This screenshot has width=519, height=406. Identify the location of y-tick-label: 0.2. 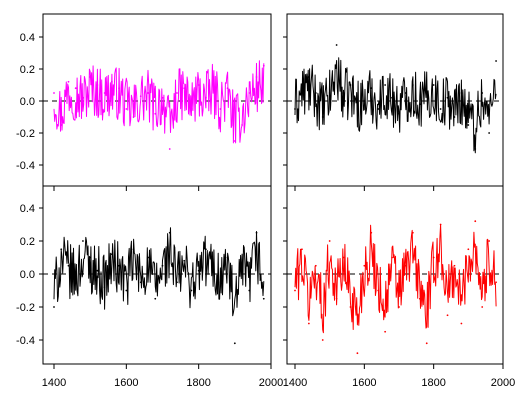
(27, 70).